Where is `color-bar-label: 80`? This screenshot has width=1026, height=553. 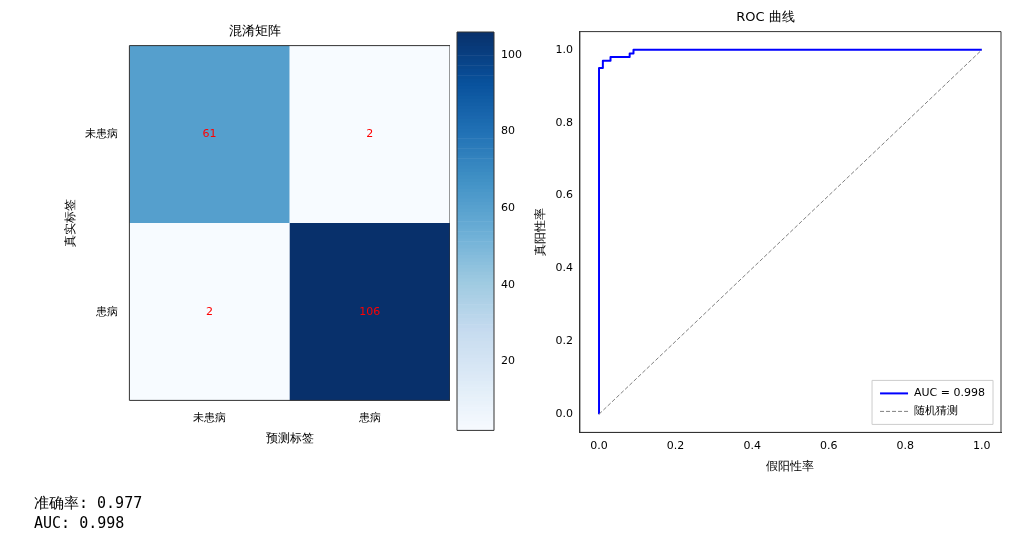 color-bar-label: 80 is located at coordinates (508, 131).